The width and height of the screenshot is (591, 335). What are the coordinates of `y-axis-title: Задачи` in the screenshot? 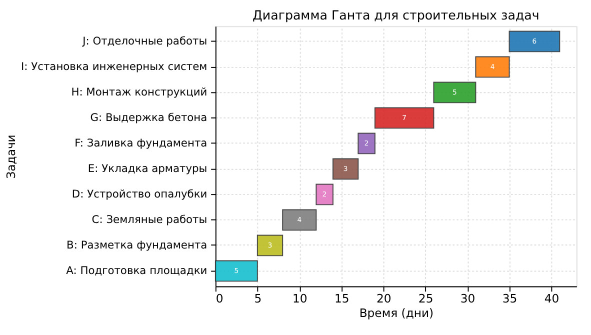 It's located at (11, 156).